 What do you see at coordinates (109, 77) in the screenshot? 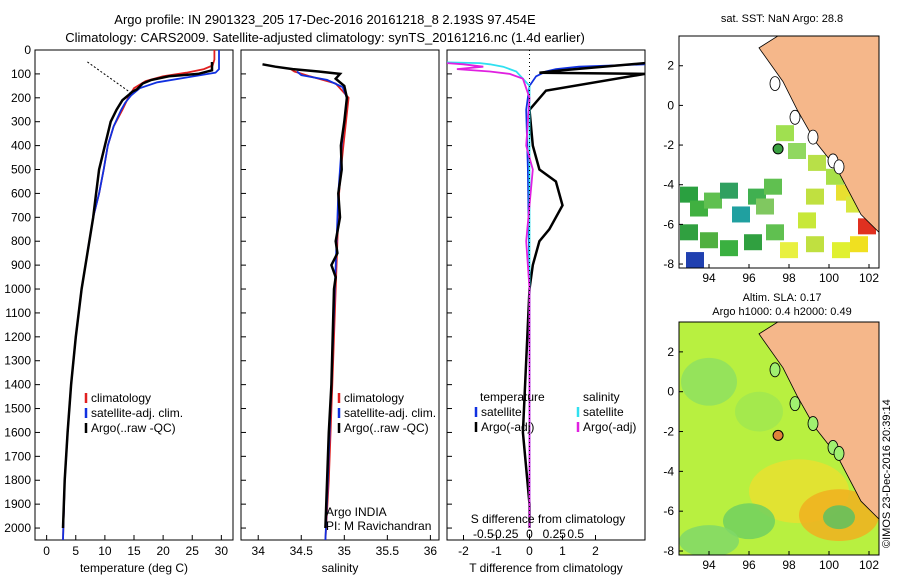
I see `mixed-layer-marker` at bounding box center [109, 77].